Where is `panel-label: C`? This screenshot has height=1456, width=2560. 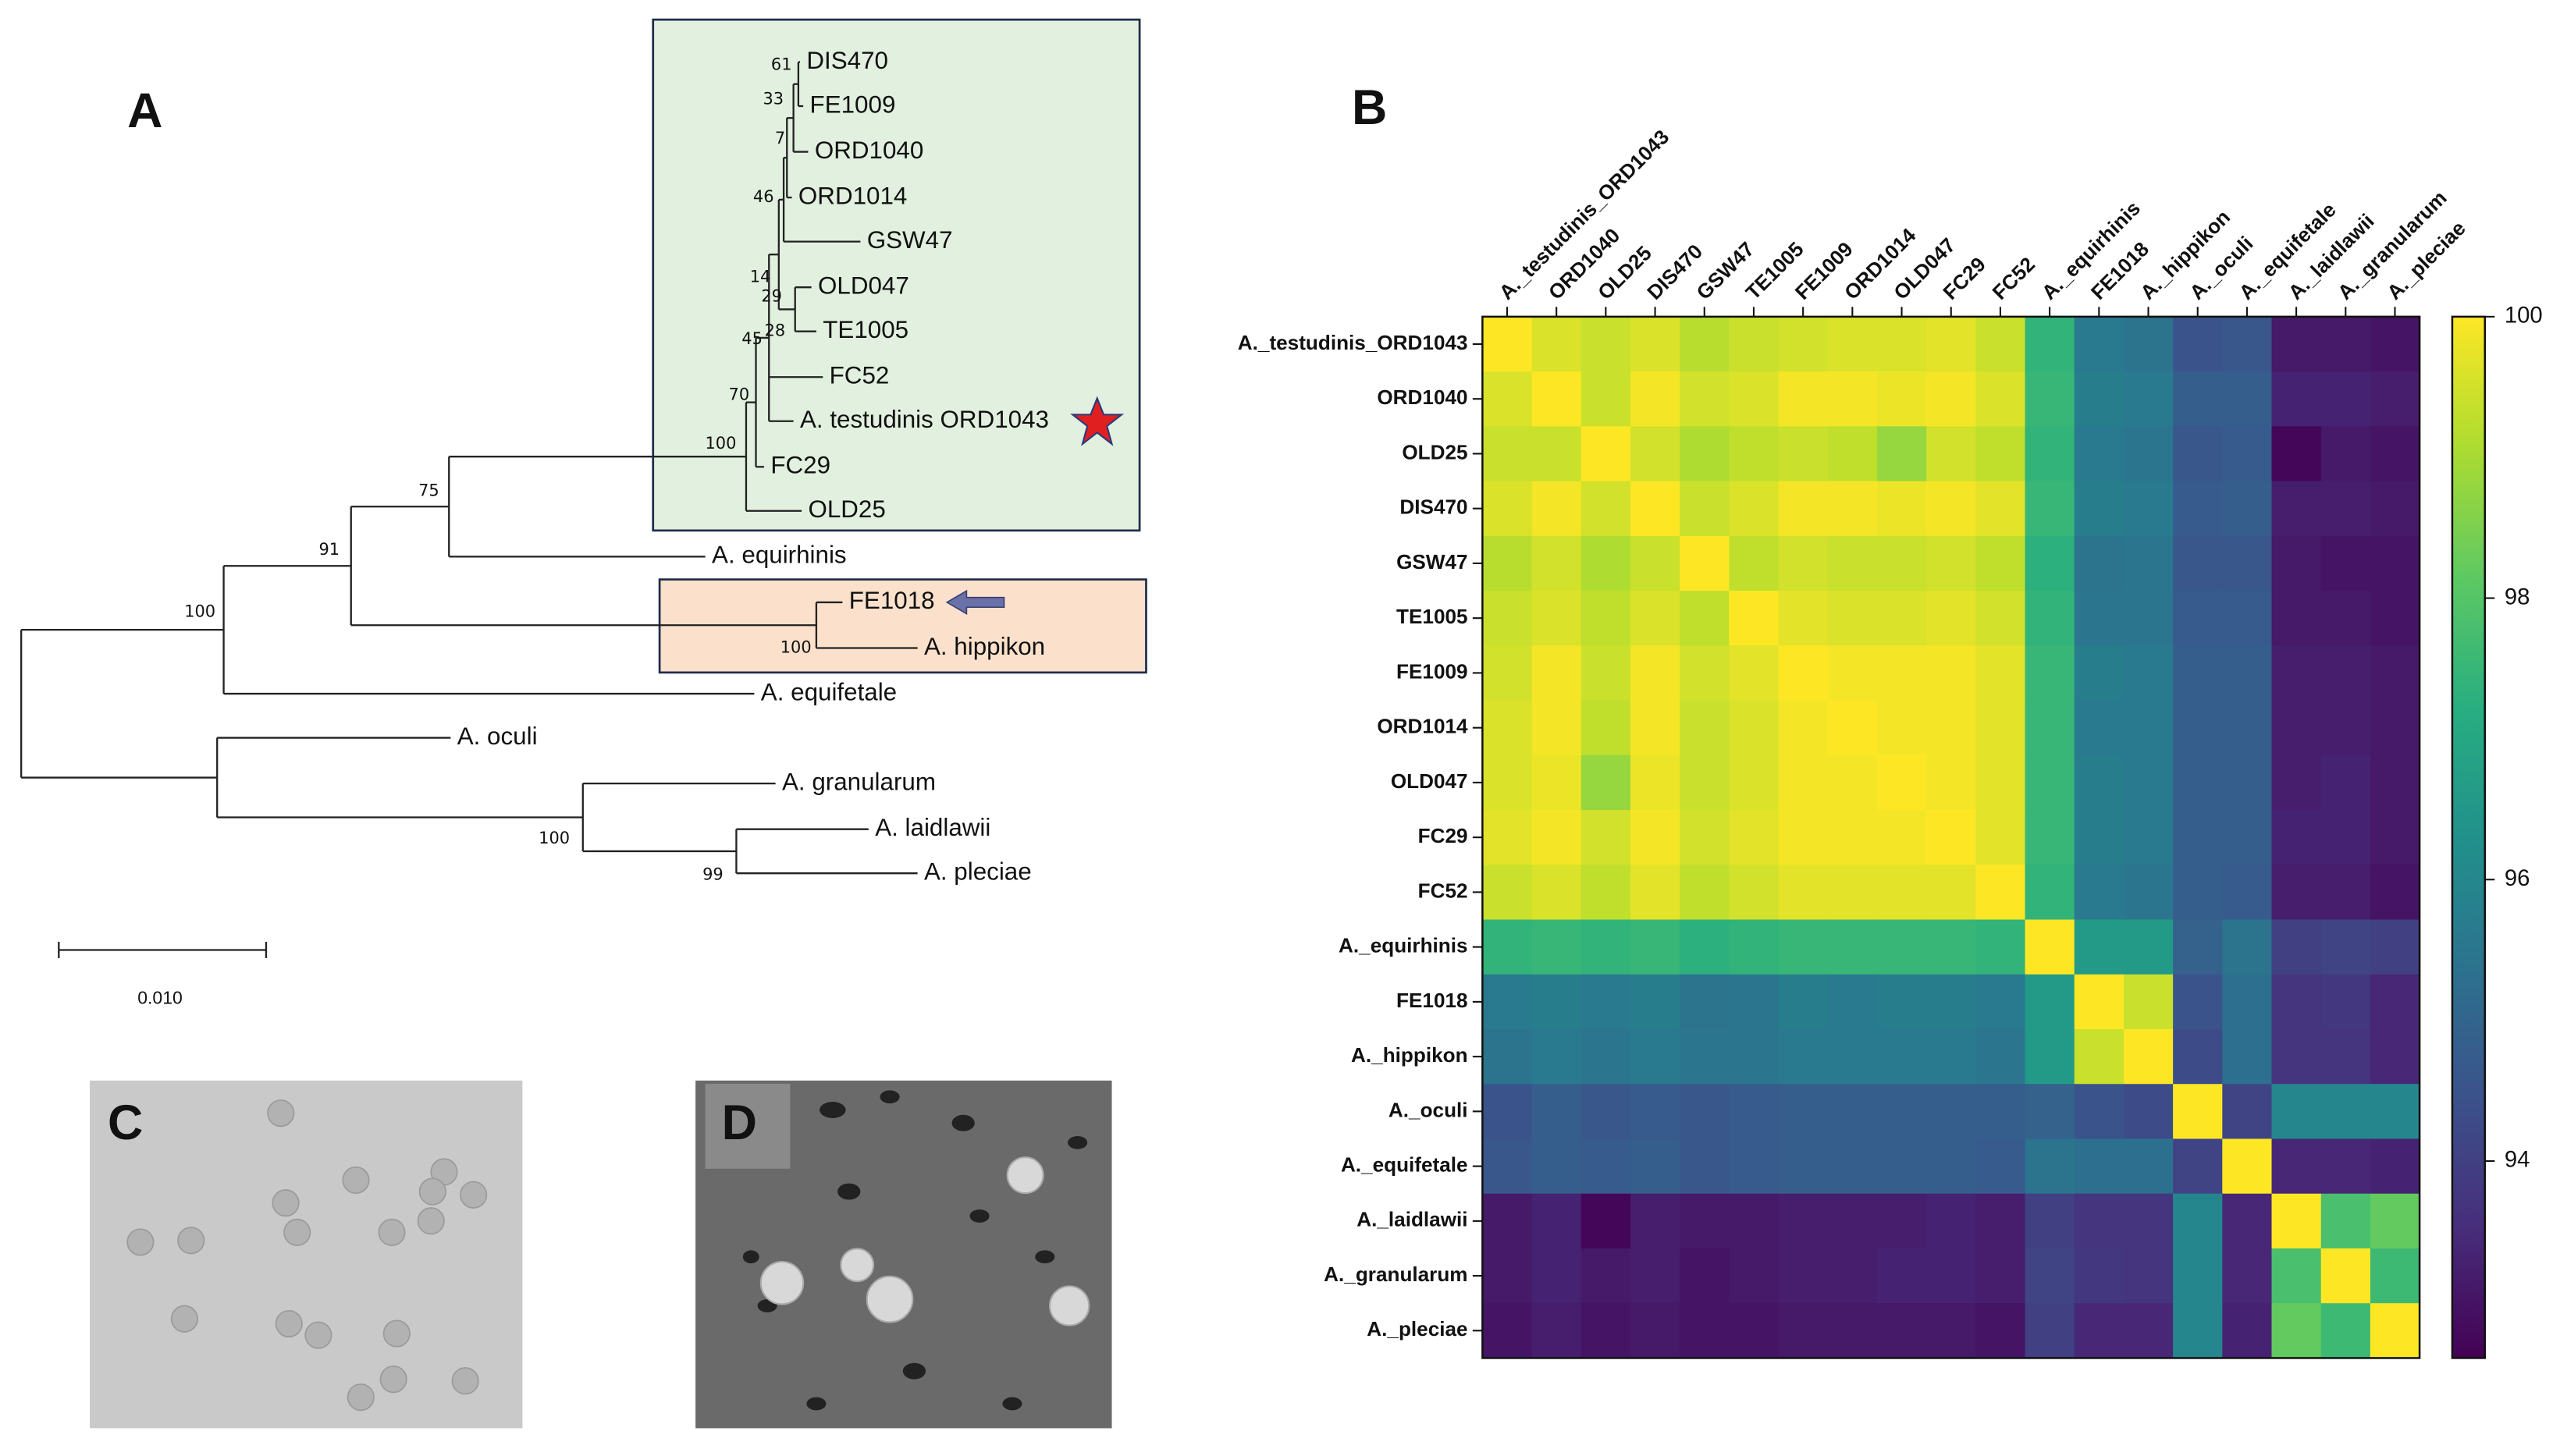
panel-label: C is located at coordinates (125, 1123).